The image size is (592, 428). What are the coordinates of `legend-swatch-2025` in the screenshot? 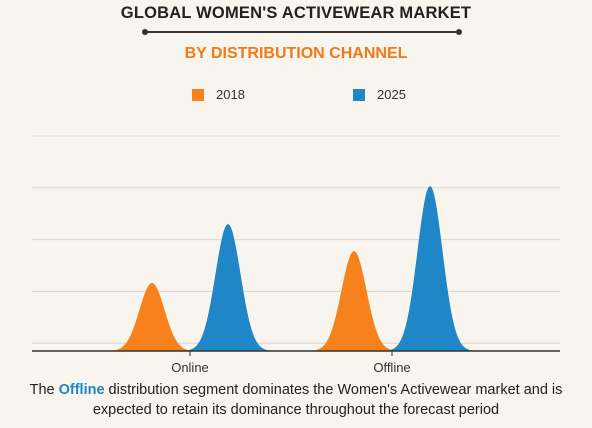 It's located at (359, 94).